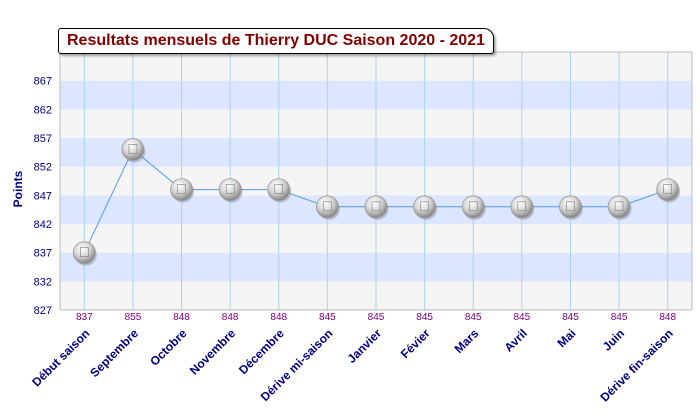  Describe the element at coordinates (613, 339) in the screenshot. I see `x-tick-label: Juin` at that location.